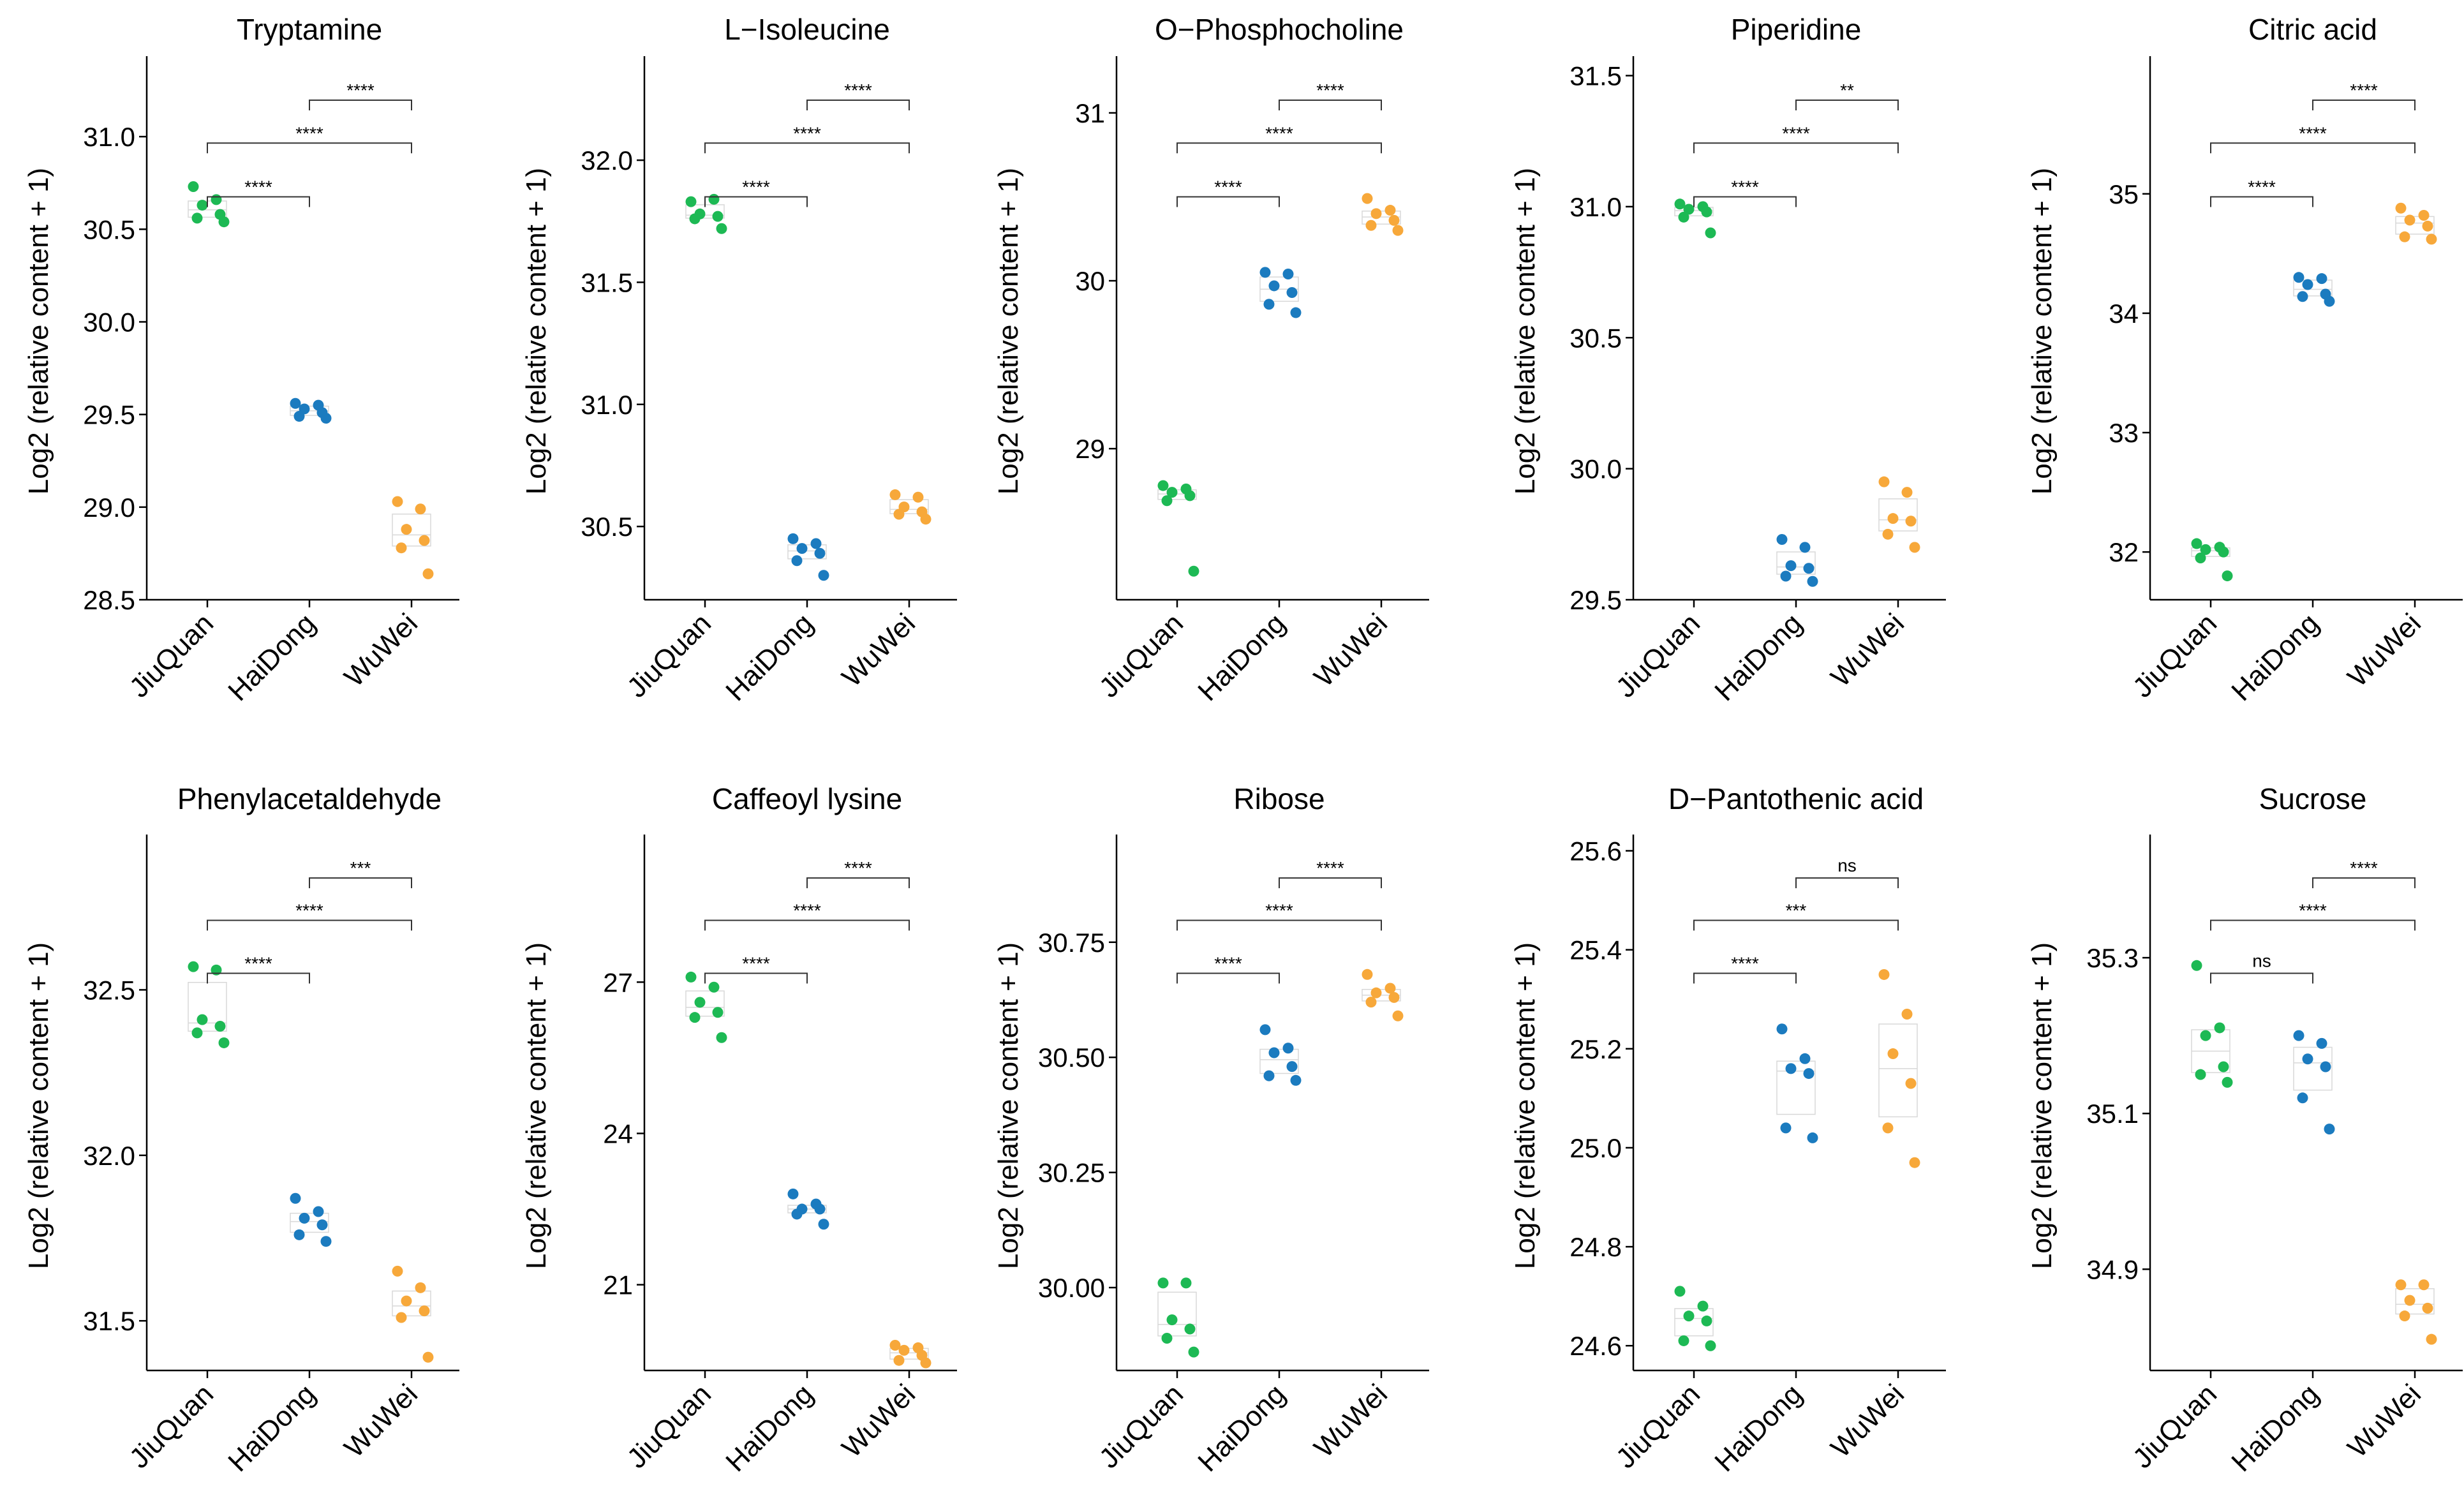  Describe the element at coordinates (109, 137) in the screenshot. I see `y-tick-label: 31.0` at that location.